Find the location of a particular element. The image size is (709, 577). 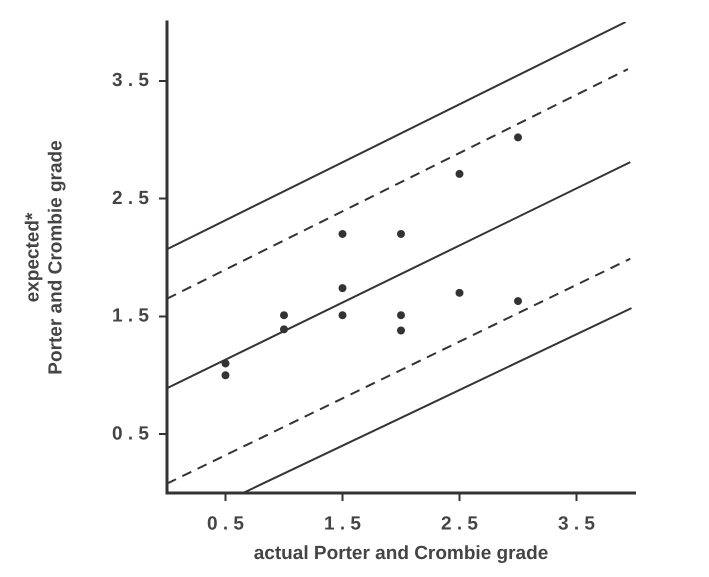

x-tick-label: 2 . 5 is located at coordinates (459, 524).